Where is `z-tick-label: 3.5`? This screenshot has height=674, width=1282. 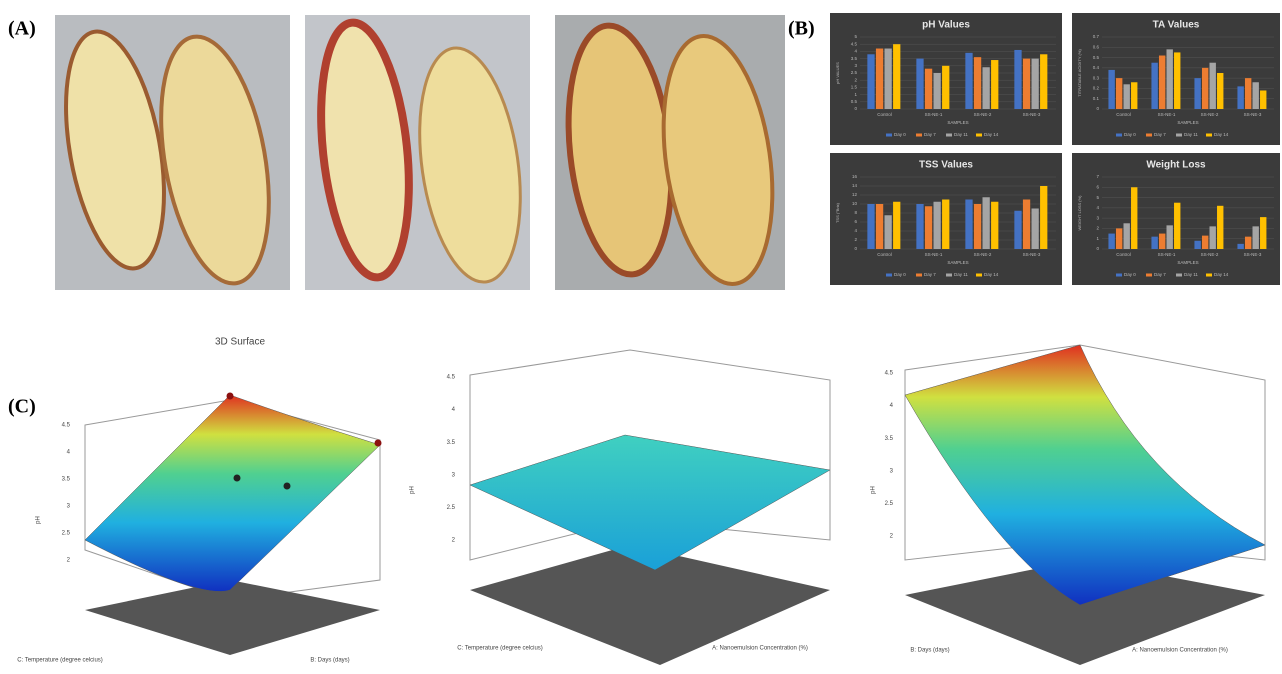 z-tick-label: 3.5 is located at coordinates (66, 480).